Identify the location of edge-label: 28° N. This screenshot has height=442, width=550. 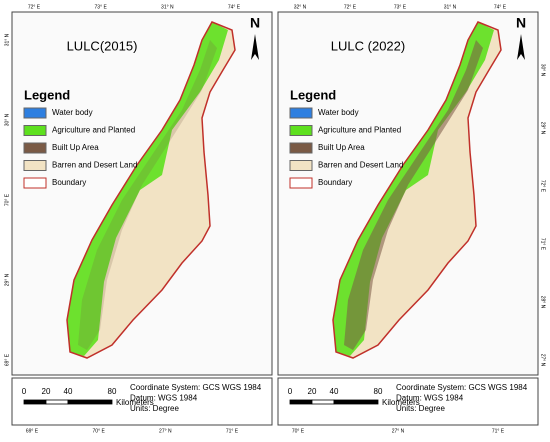
(543, 302).